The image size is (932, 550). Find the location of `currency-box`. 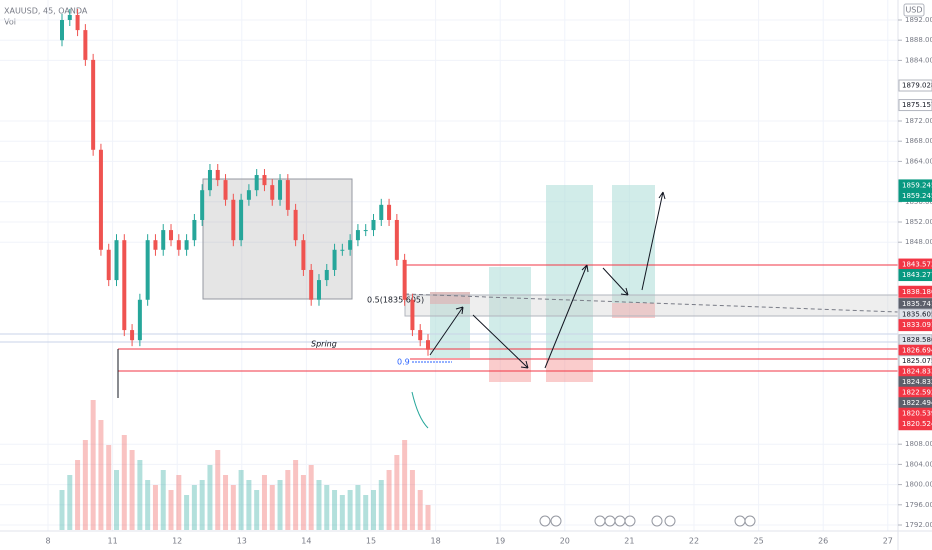

currency-box is located at coordinates (914, 10).